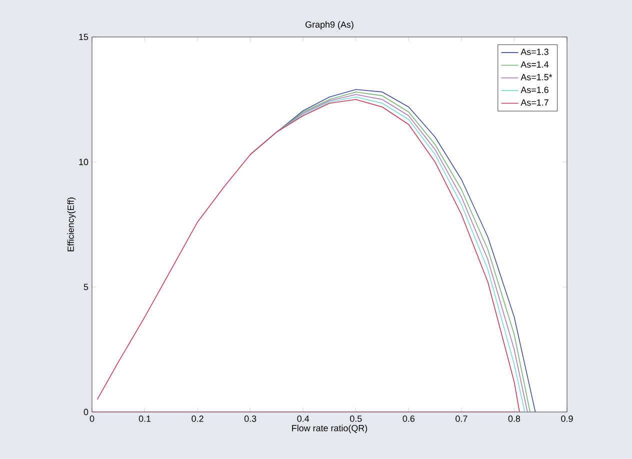 This screenshot has height=459, width=632. Describe the element at coordinates (534, 64) in the screenshot. I see `legend-label: As=1.4` at that location.